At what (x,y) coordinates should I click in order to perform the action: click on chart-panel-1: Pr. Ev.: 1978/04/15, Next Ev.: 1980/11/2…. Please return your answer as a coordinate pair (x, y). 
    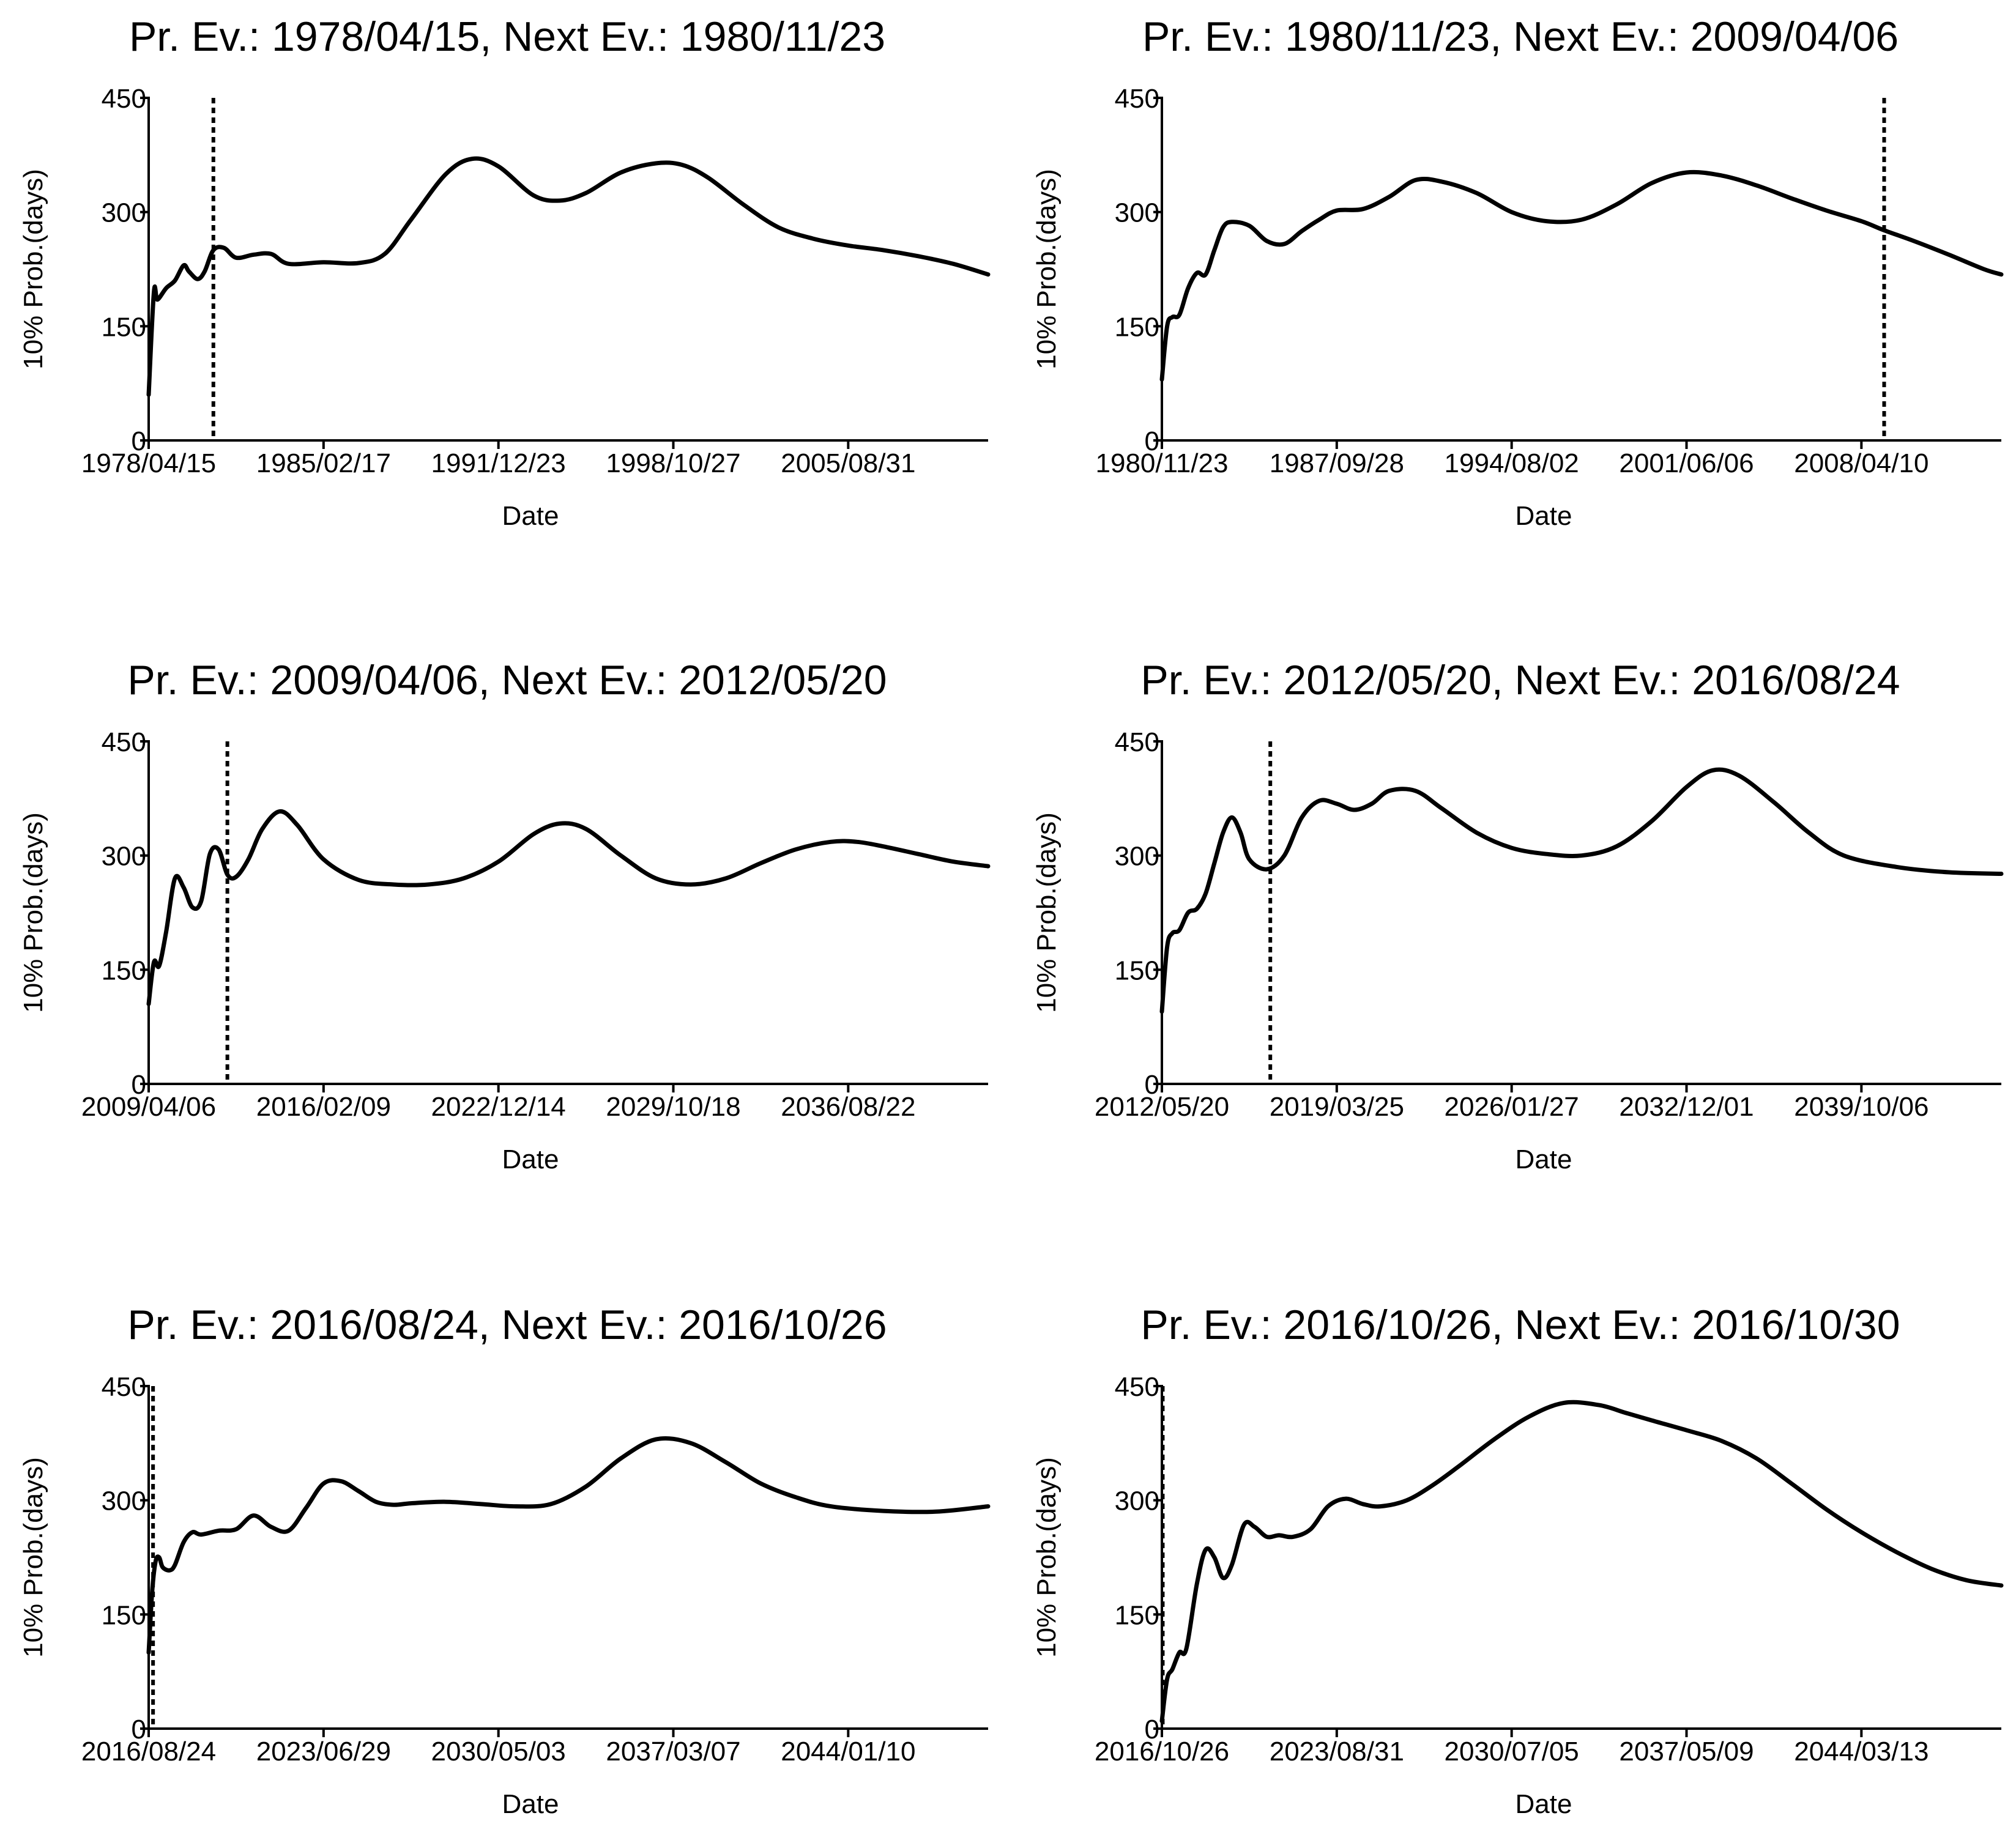
    Looking at the image, I should click on (505, 272).